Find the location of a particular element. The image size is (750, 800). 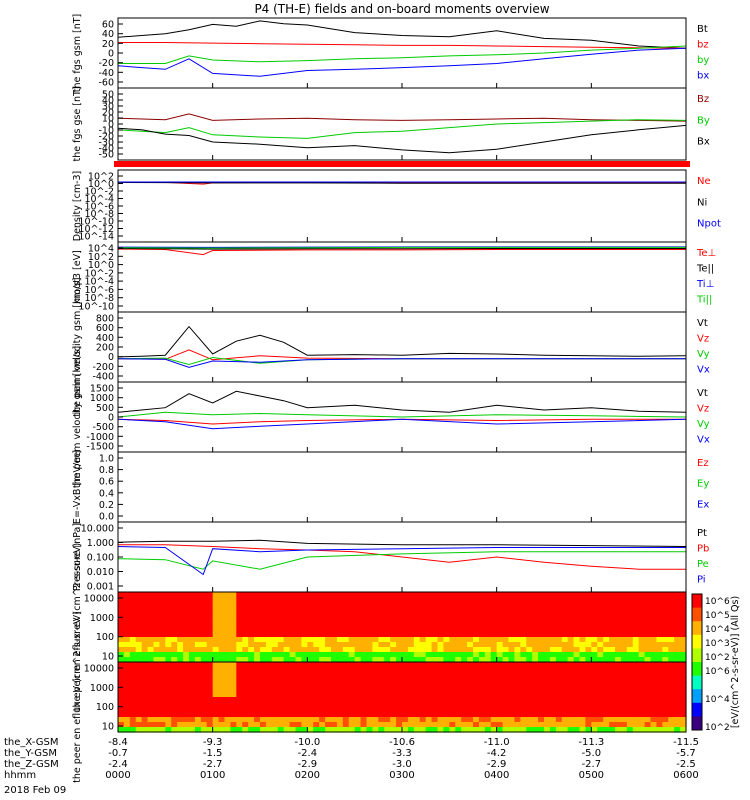

y-tick-label: 40 is located at coordinates (108, 34).